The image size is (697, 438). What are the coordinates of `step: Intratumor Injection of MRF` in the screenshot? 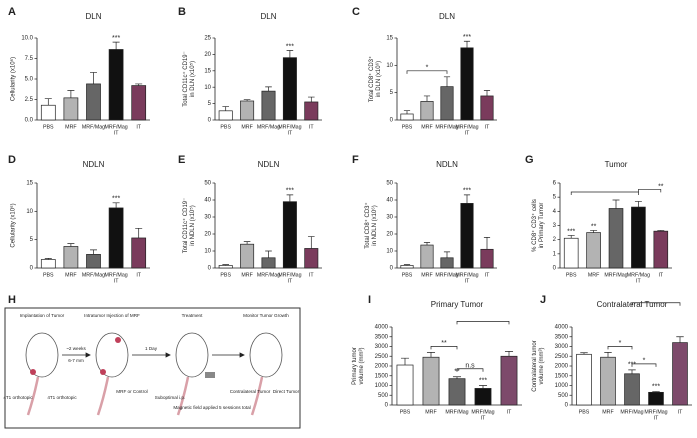 It's located at (112, 315).